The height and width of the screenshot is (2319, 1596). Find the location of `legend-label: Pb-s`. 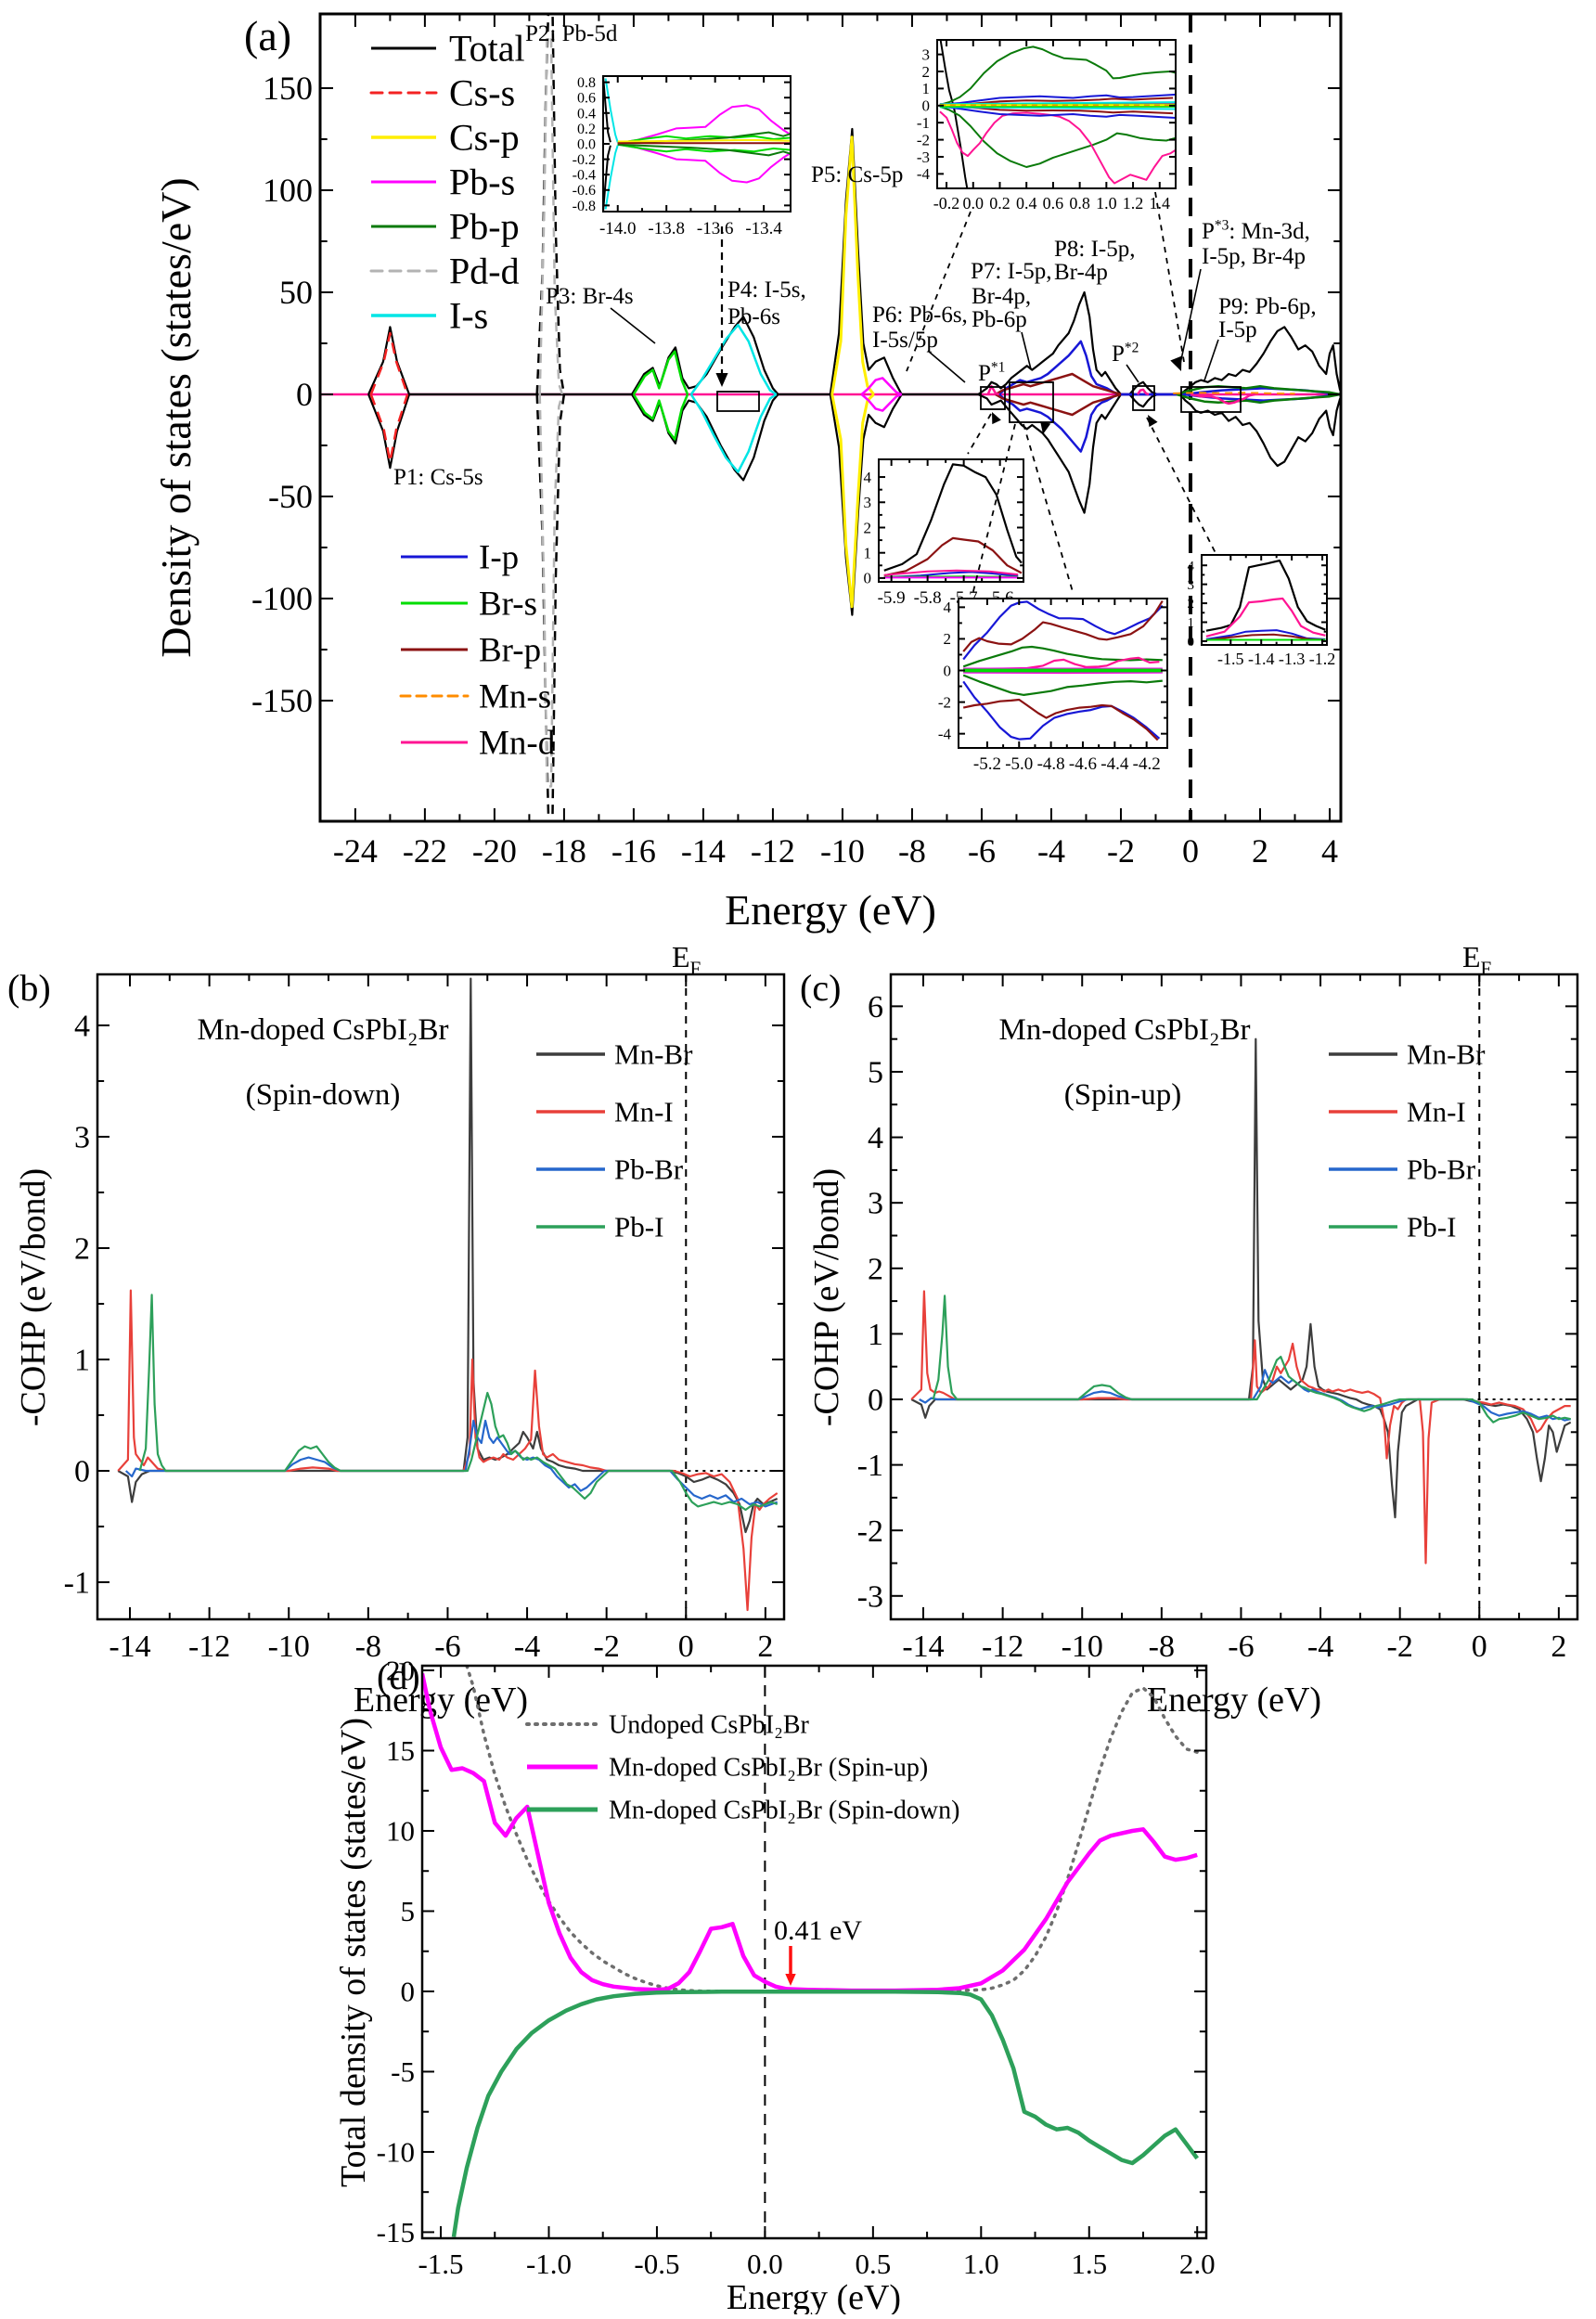

legend-label: Pb-s is located at coordinates (482, 182).